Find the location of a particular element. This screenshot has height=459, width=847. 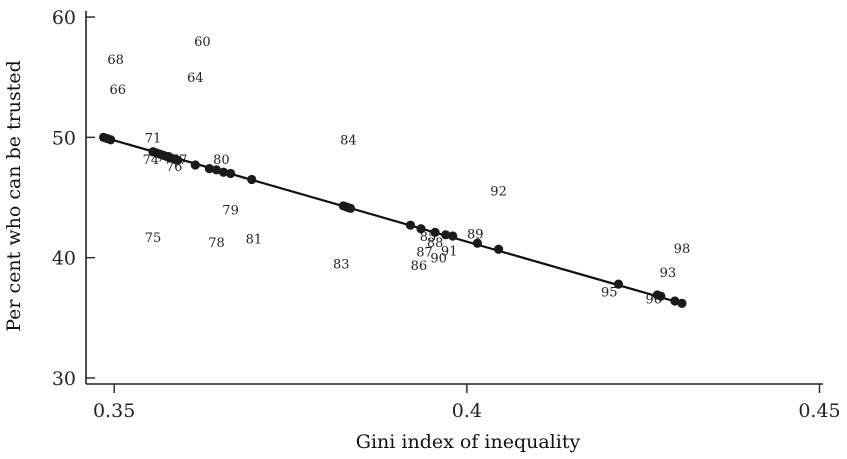

year-label: 75 is located at coordinates (153, 238).